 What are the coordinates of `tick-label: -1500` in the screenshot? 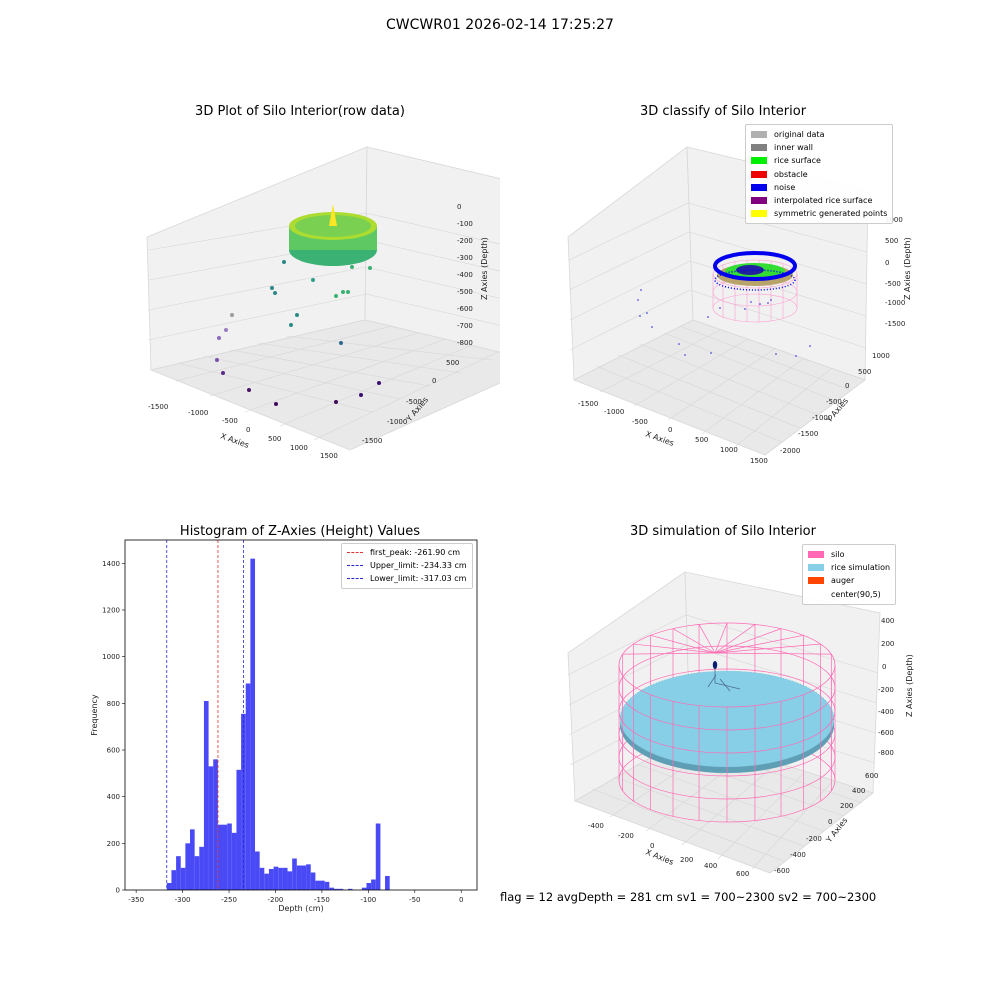 It's located at (808, 434).